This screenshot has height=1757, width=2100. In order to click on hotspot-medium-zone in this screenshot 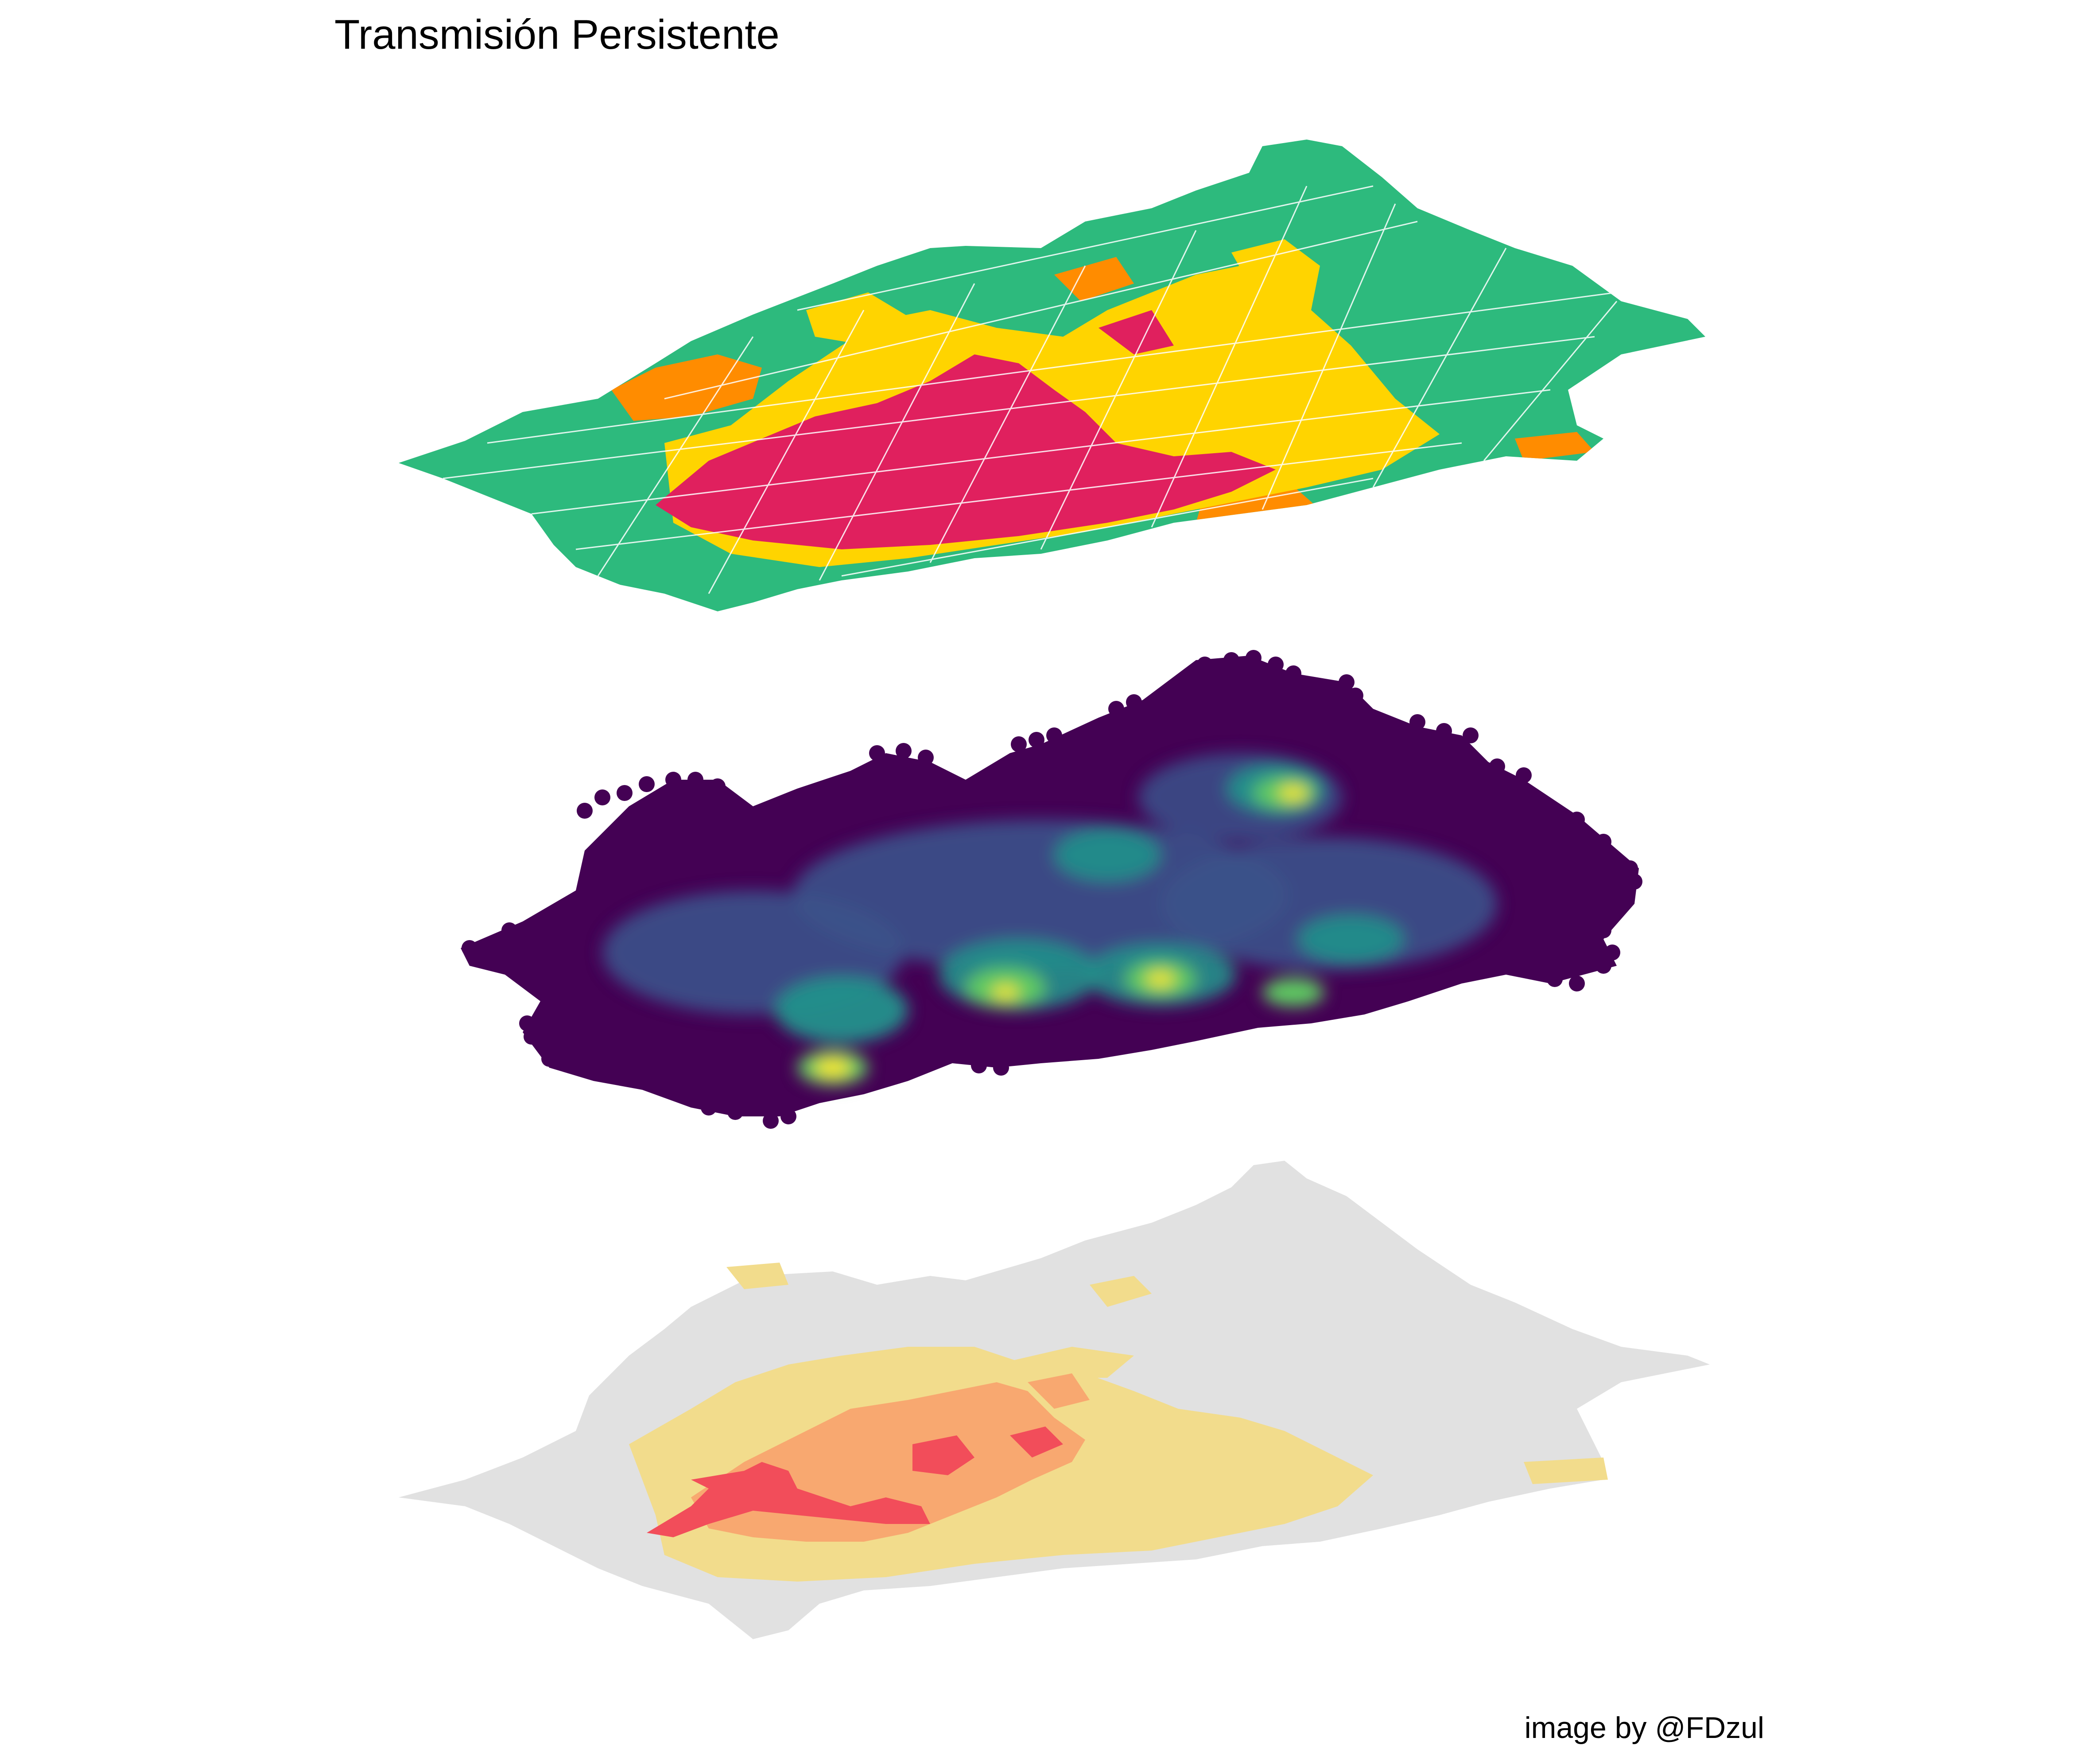, I will do `click(1059, 1391)`.